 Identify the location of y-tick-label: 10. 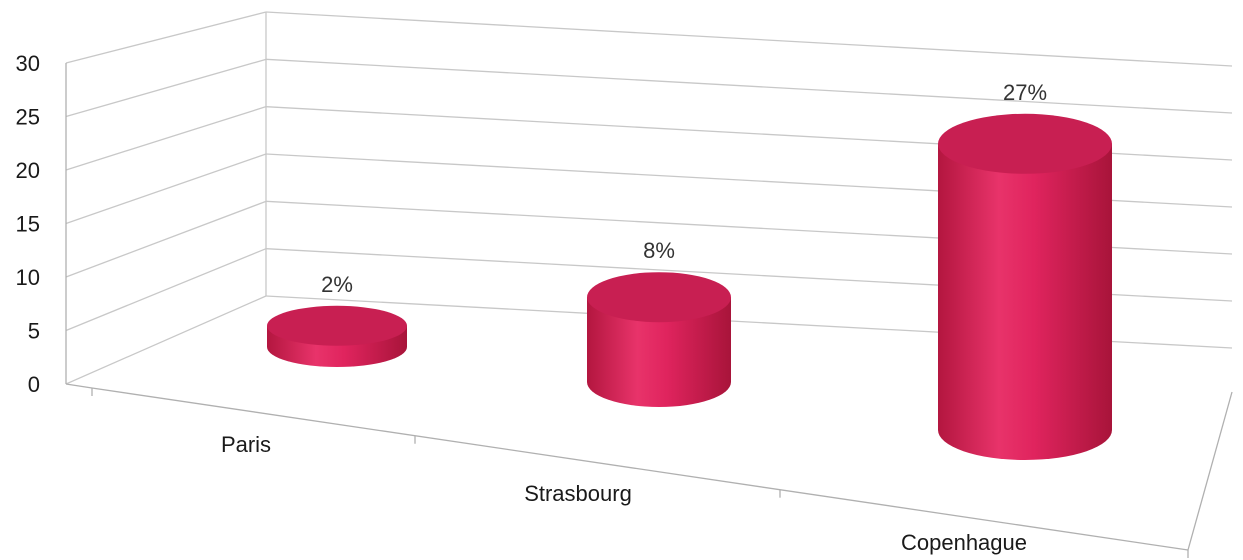
(28, 277).